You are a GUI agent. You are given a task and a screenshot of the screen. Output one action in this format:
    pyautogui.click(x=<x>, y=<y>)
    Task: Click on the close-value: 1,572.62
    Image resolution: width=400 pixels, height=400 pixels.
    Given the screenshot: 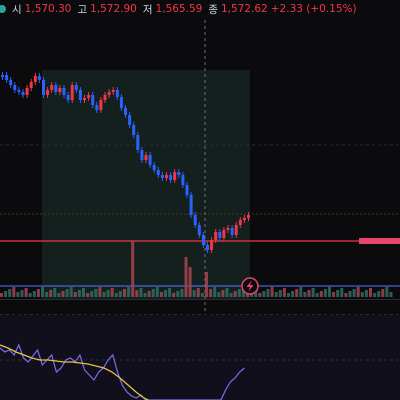 What is the action you would take?
    pyautogui.click(x=244, y=9)
    